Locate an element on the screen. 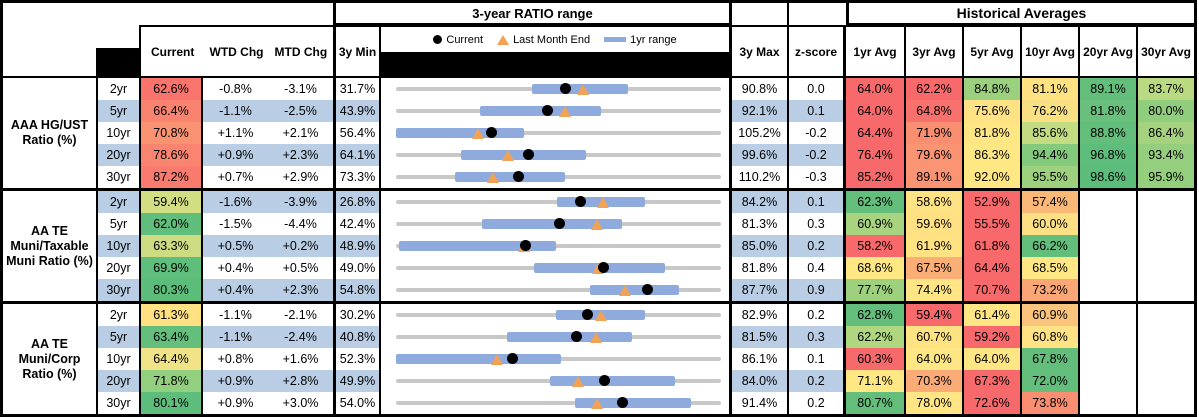  mtd-chg-value: +3.0% is located at coordinates (300, 403).